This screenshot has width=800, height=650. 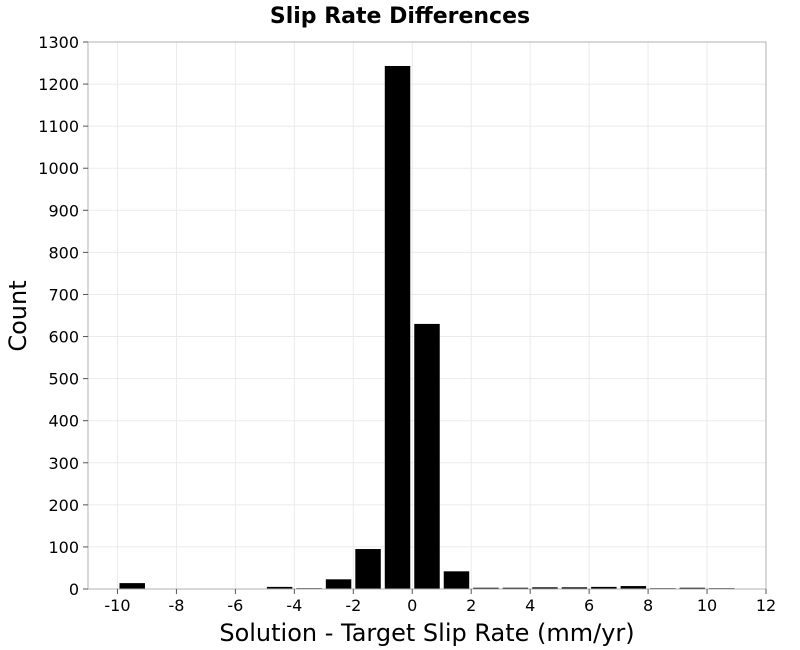 What do you see at coordinates (63, 294) in the screenshot?
I see `y-tick-label: 700` at bounding box center [63, 294].